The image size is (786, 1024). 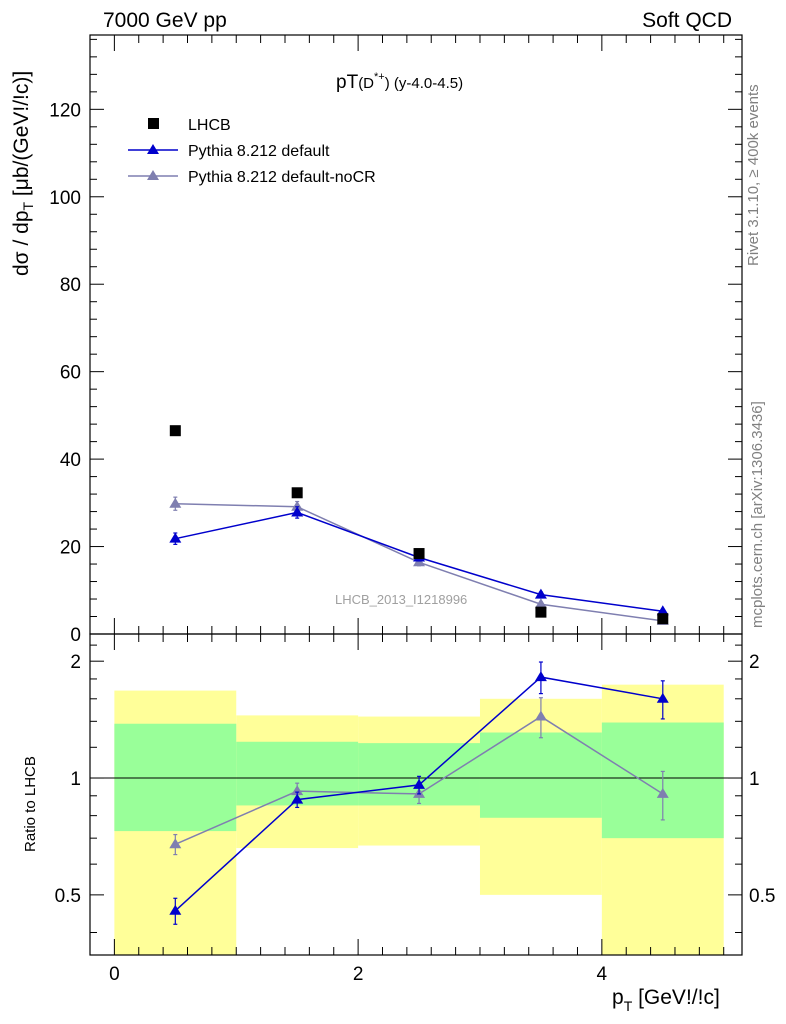 I want to click on mcplots-reference: mcplots.cern.ch [arXiv:1306.3436], so click(x=757, y=514).